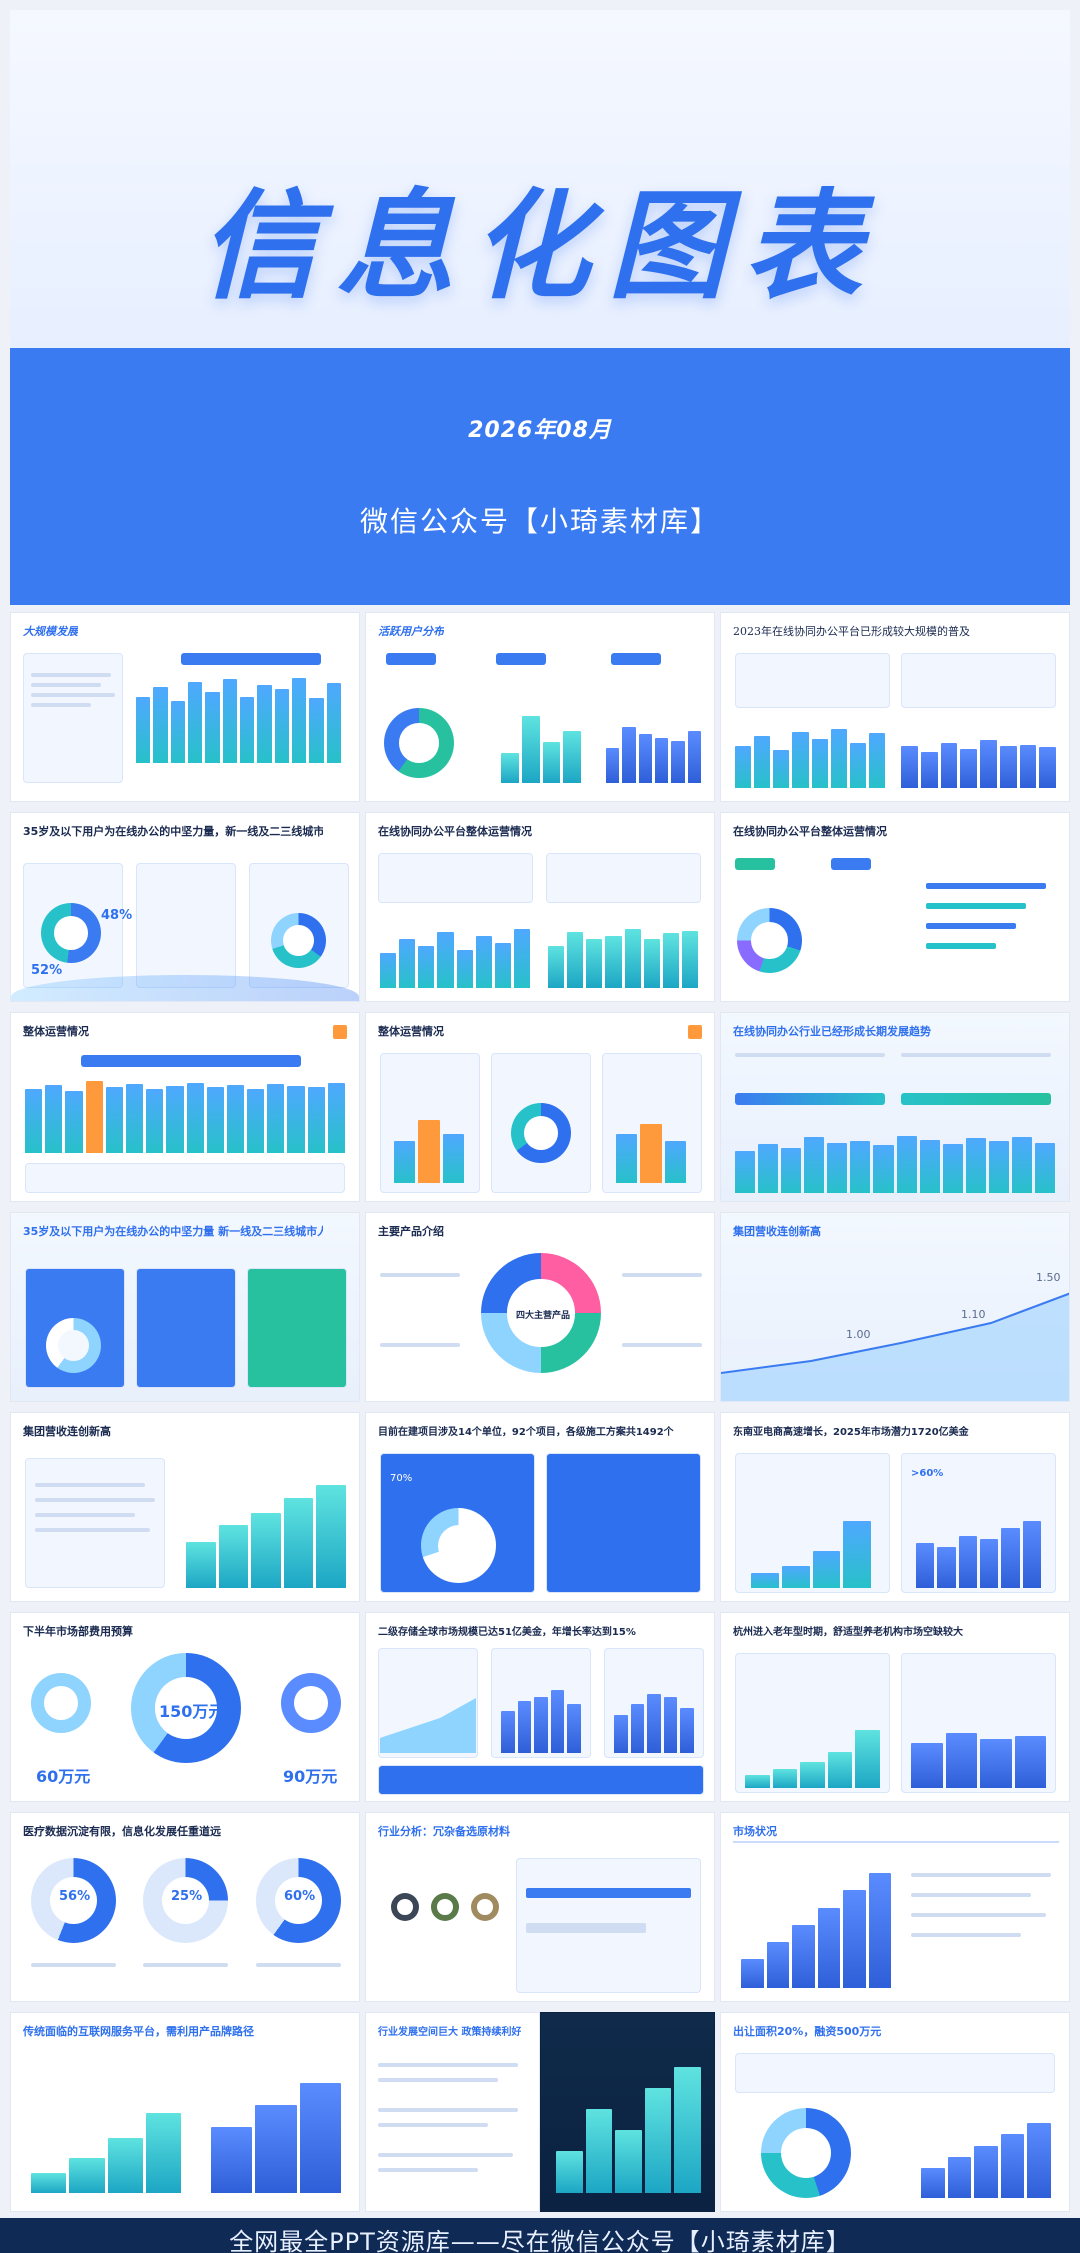 The height and width of the screenshot is (2253, 1080). I want to click on percent-label: 52%, so click(47, 970).